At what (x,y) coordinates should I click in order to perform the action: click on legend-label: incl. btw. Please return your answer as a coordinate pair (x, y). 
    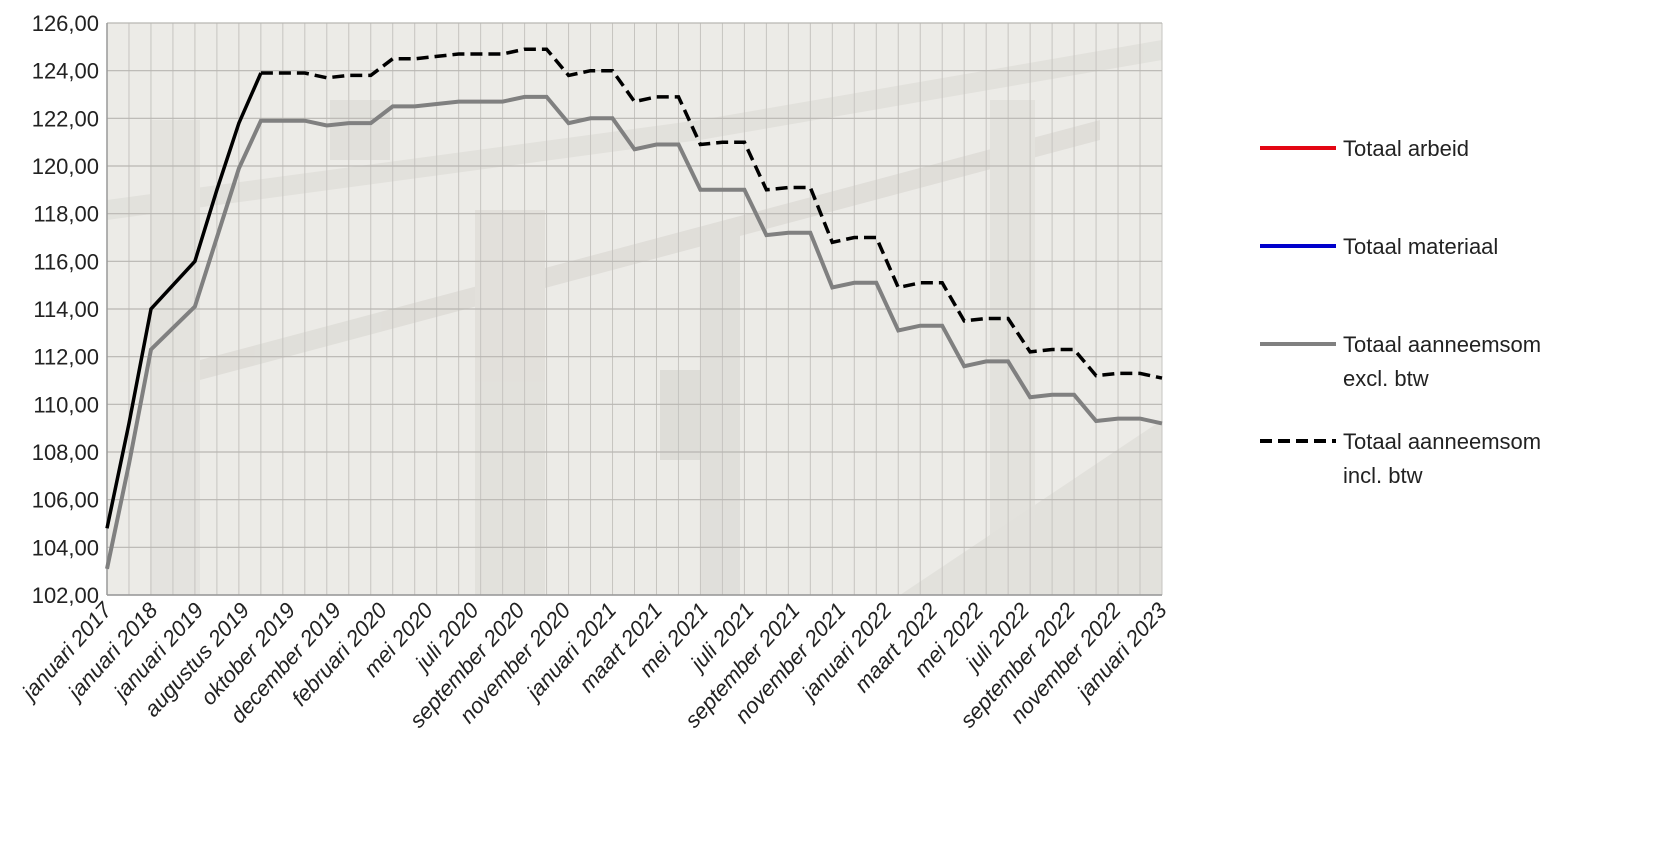
    Looking at the image, I should click on (1383, 475).